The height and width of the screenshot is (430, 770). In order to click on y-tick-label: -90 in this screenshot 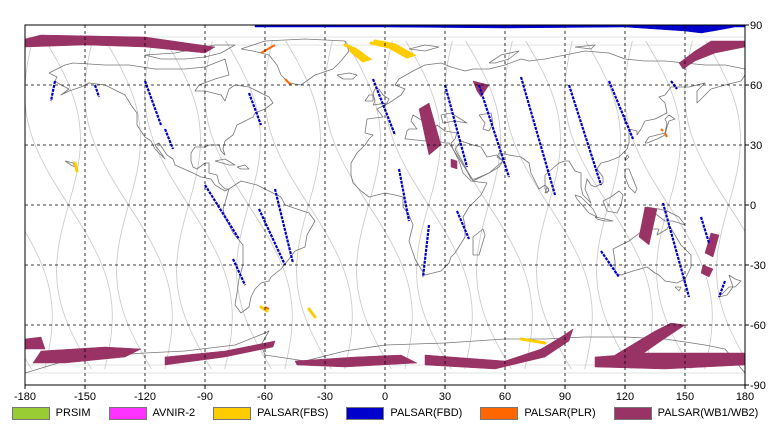, I will do `click(758, 386)`.